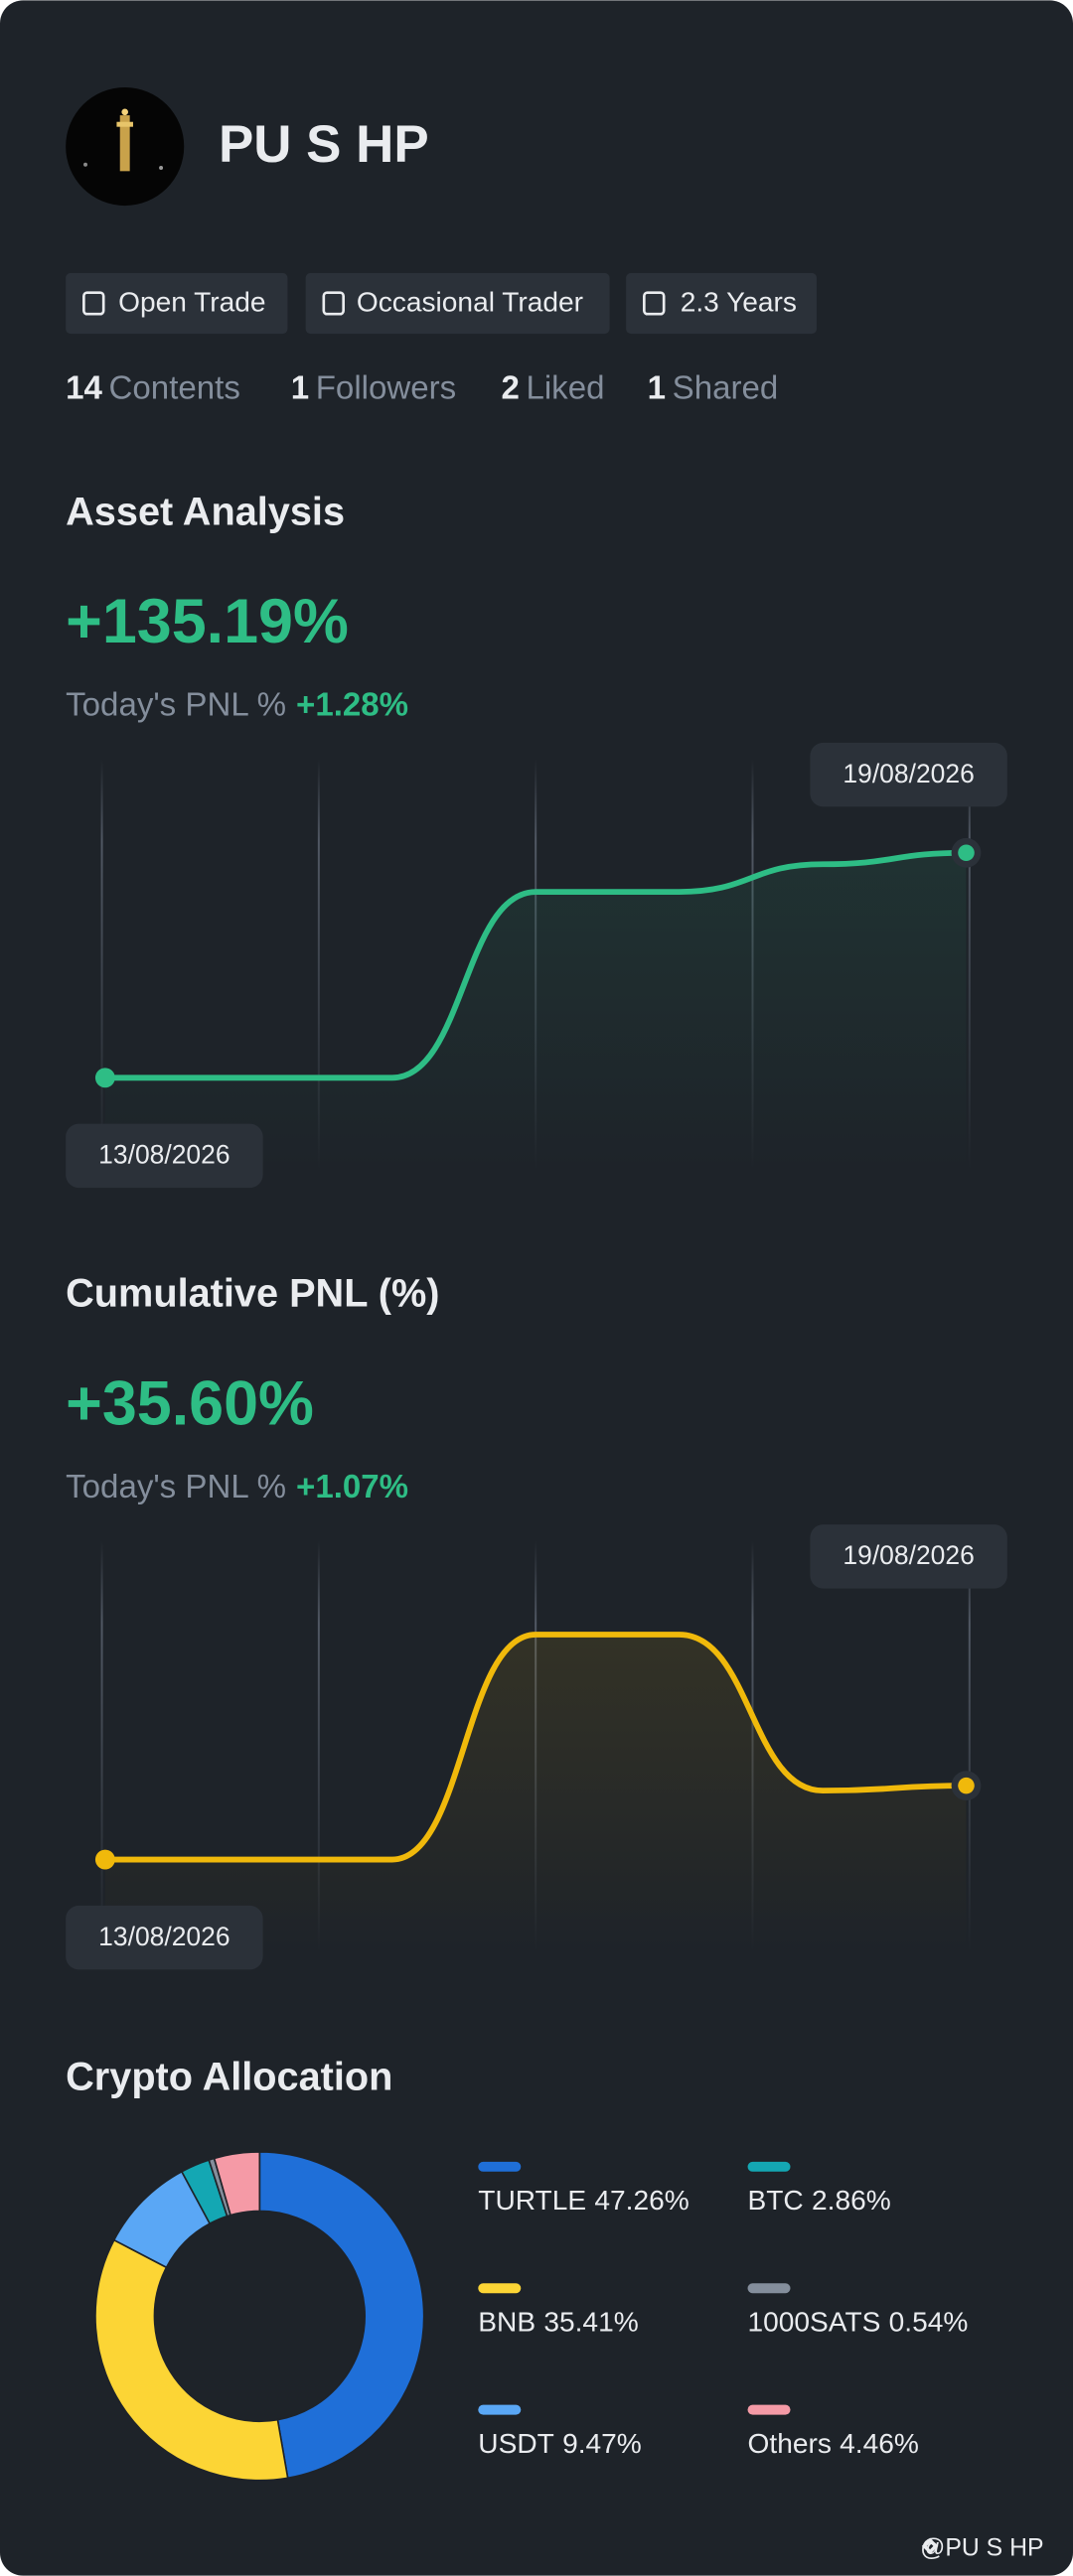  Describe the element at coordinates (174, 387) in the screenshot. I see `stat-label: Contents` at that location.